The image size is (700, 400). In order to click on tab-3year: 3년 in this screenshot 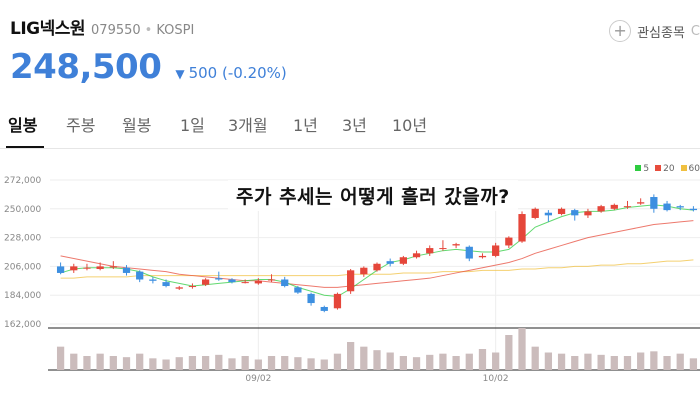, I will do `click(354, 125)`.